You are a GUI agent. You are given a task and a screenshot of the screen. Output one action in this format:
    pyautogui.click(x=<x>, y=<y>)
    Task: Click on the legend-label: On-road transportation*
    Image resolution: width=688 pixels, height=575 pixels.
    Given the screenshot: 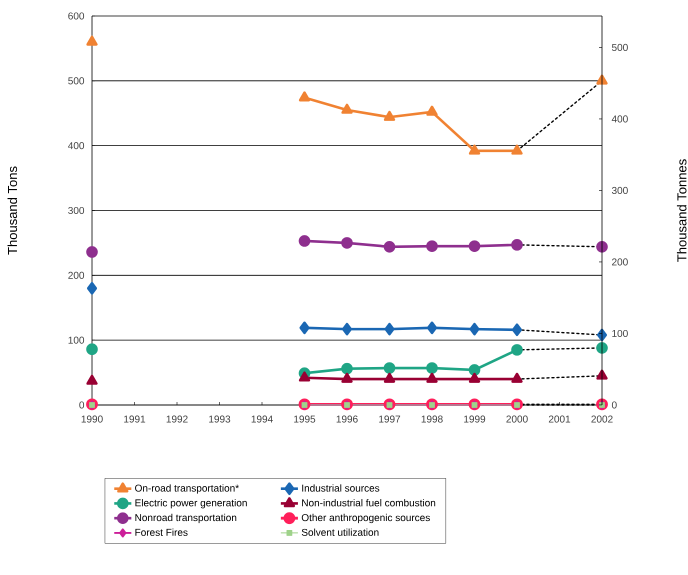 What is the action you would take?
    pyautogui.click(x=187, y=489)
    